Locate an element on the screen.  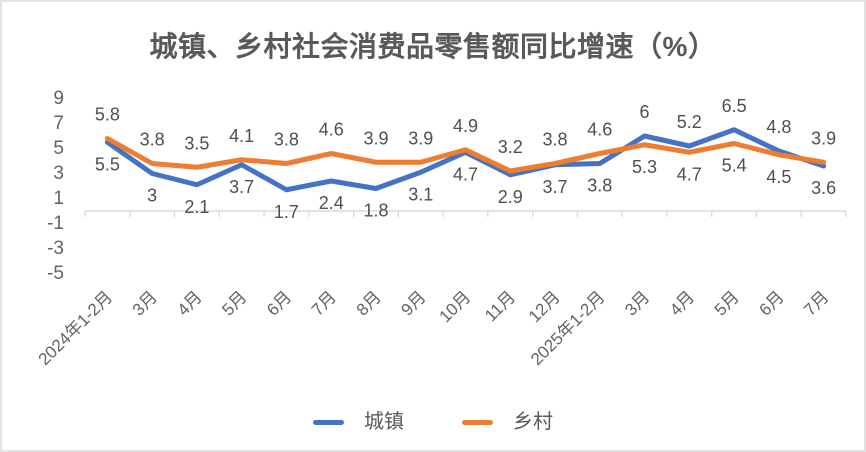
data-label-urban: 2.4 is located at coordinates (331, 203).